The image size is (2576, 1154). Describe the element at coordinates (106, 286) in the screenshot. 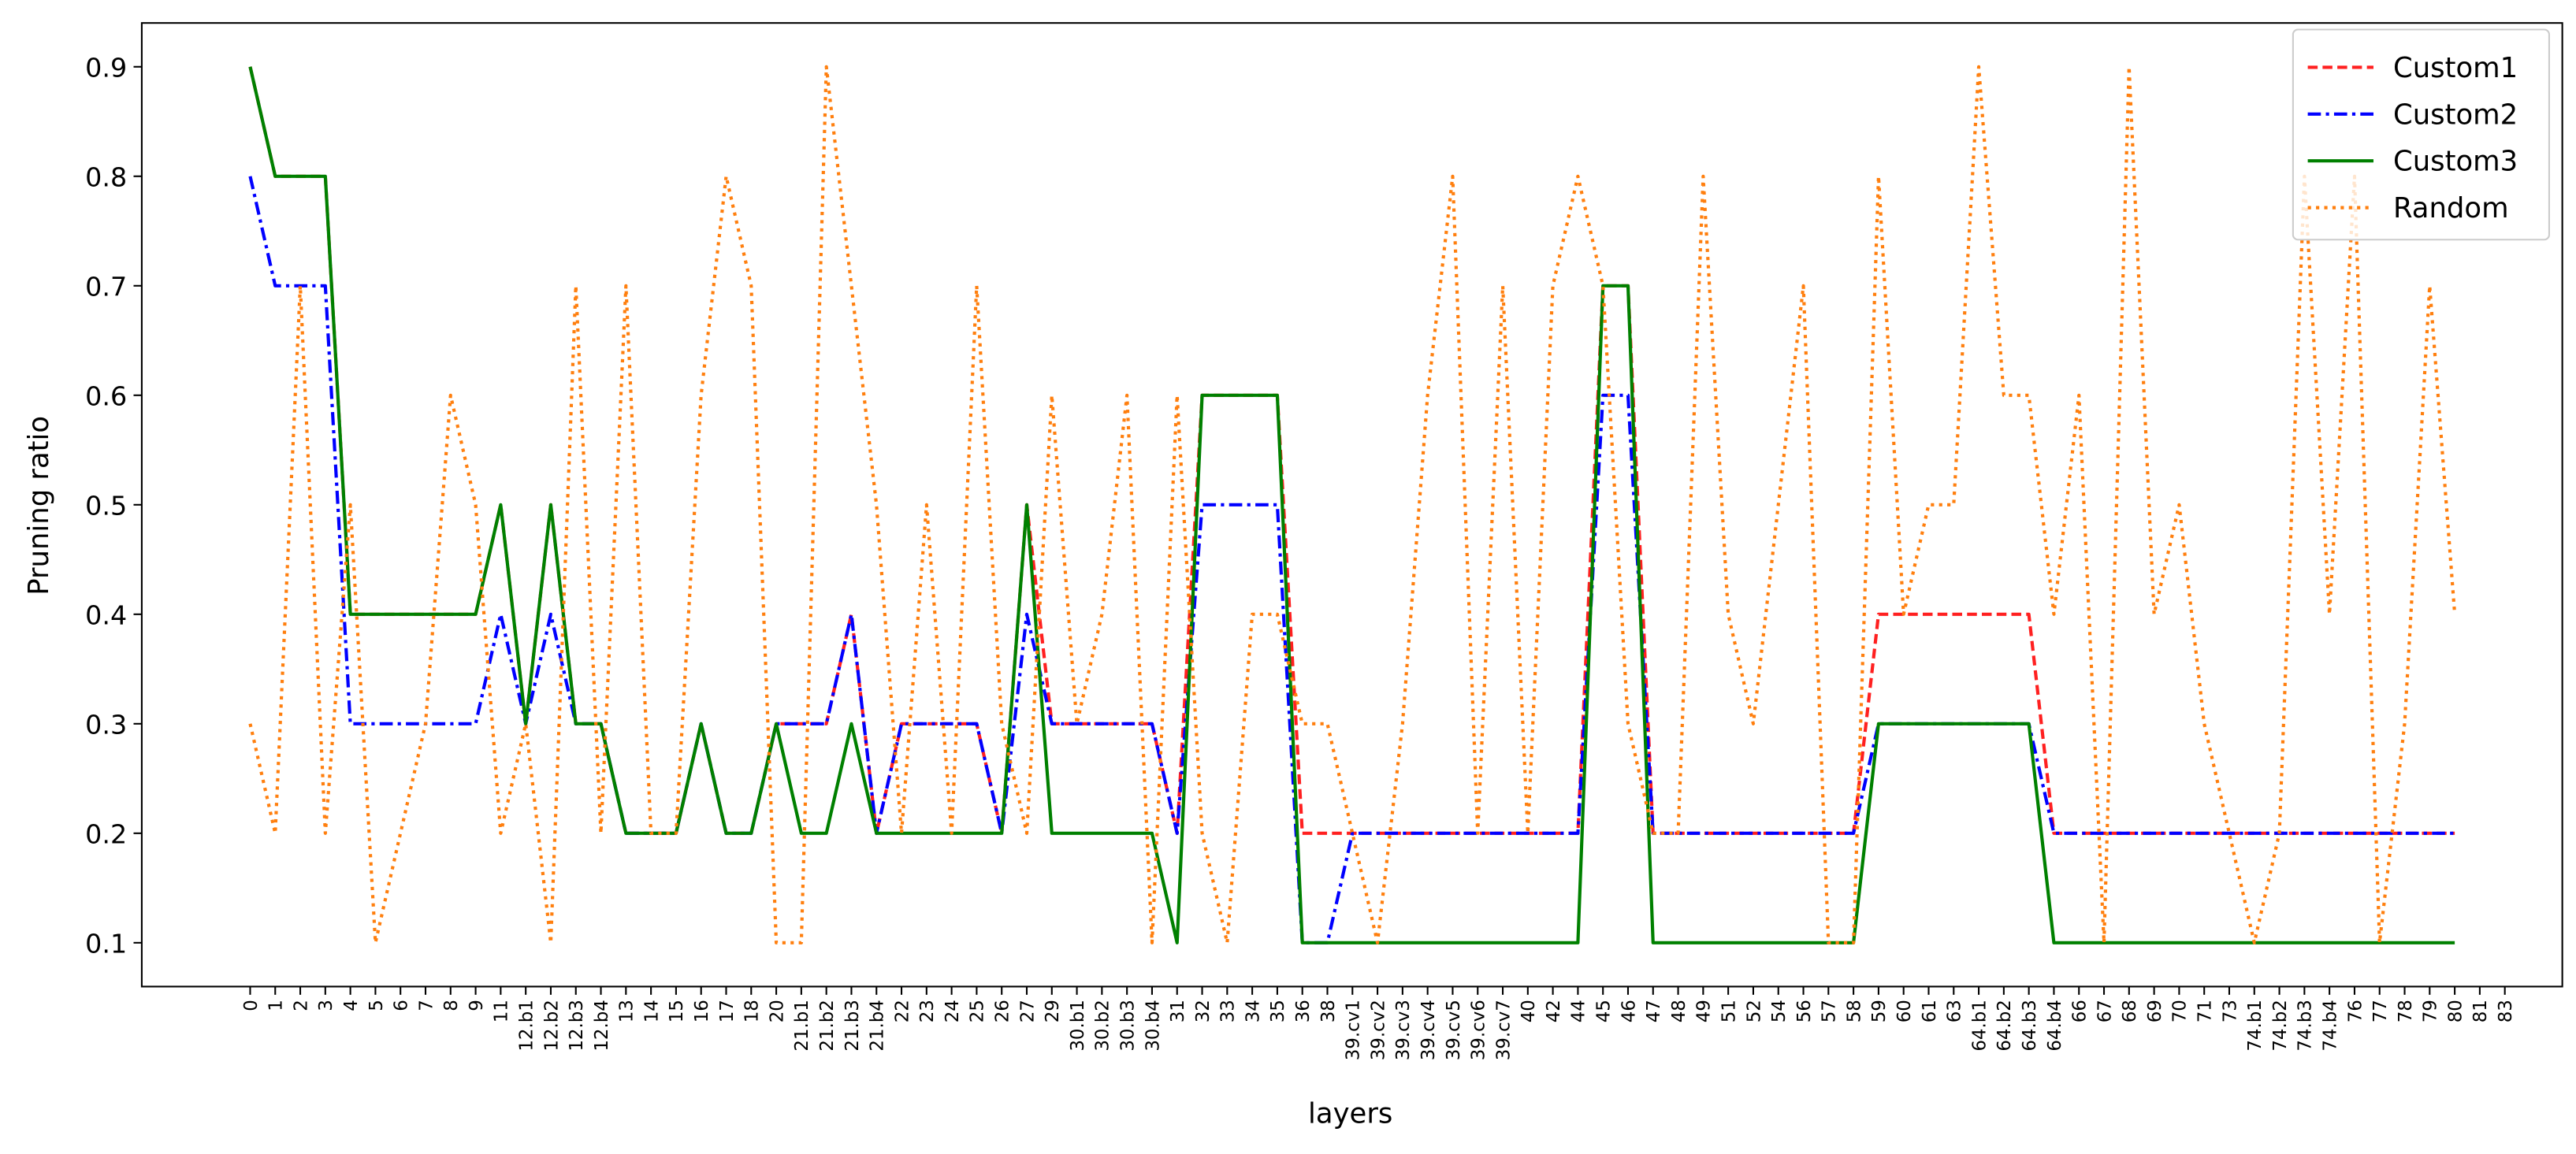

I see `y-tick-label: 0.7` at that location.